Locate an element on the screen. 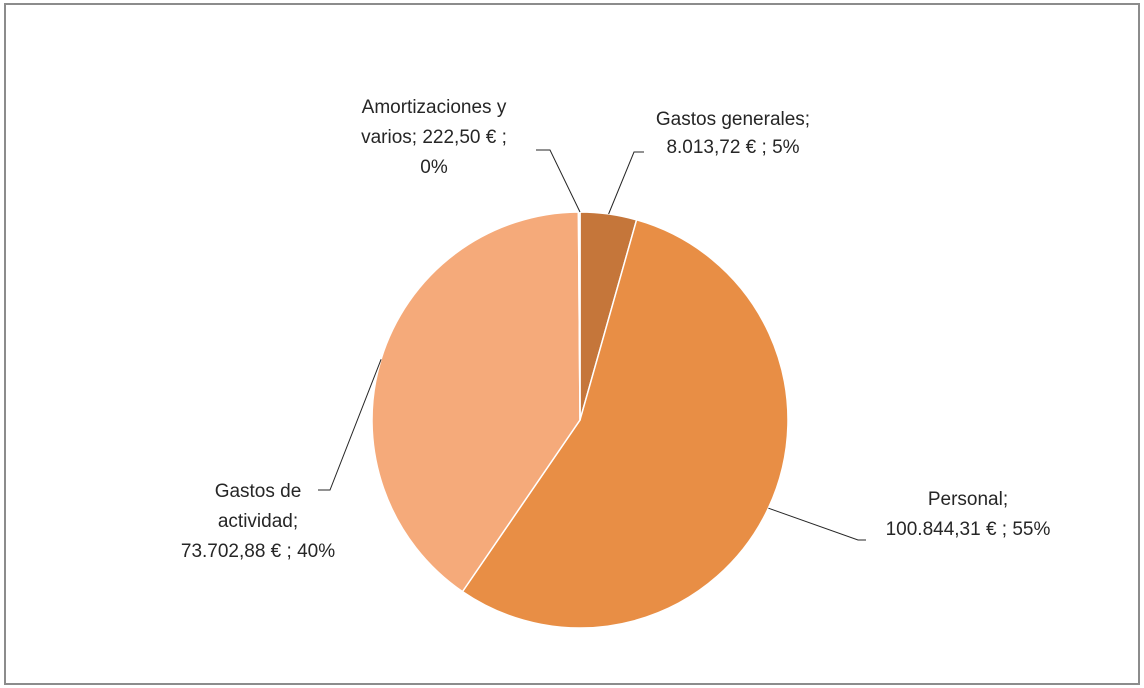  pie-slice-gastos-de-actividad is located at coordinates (476, 402).